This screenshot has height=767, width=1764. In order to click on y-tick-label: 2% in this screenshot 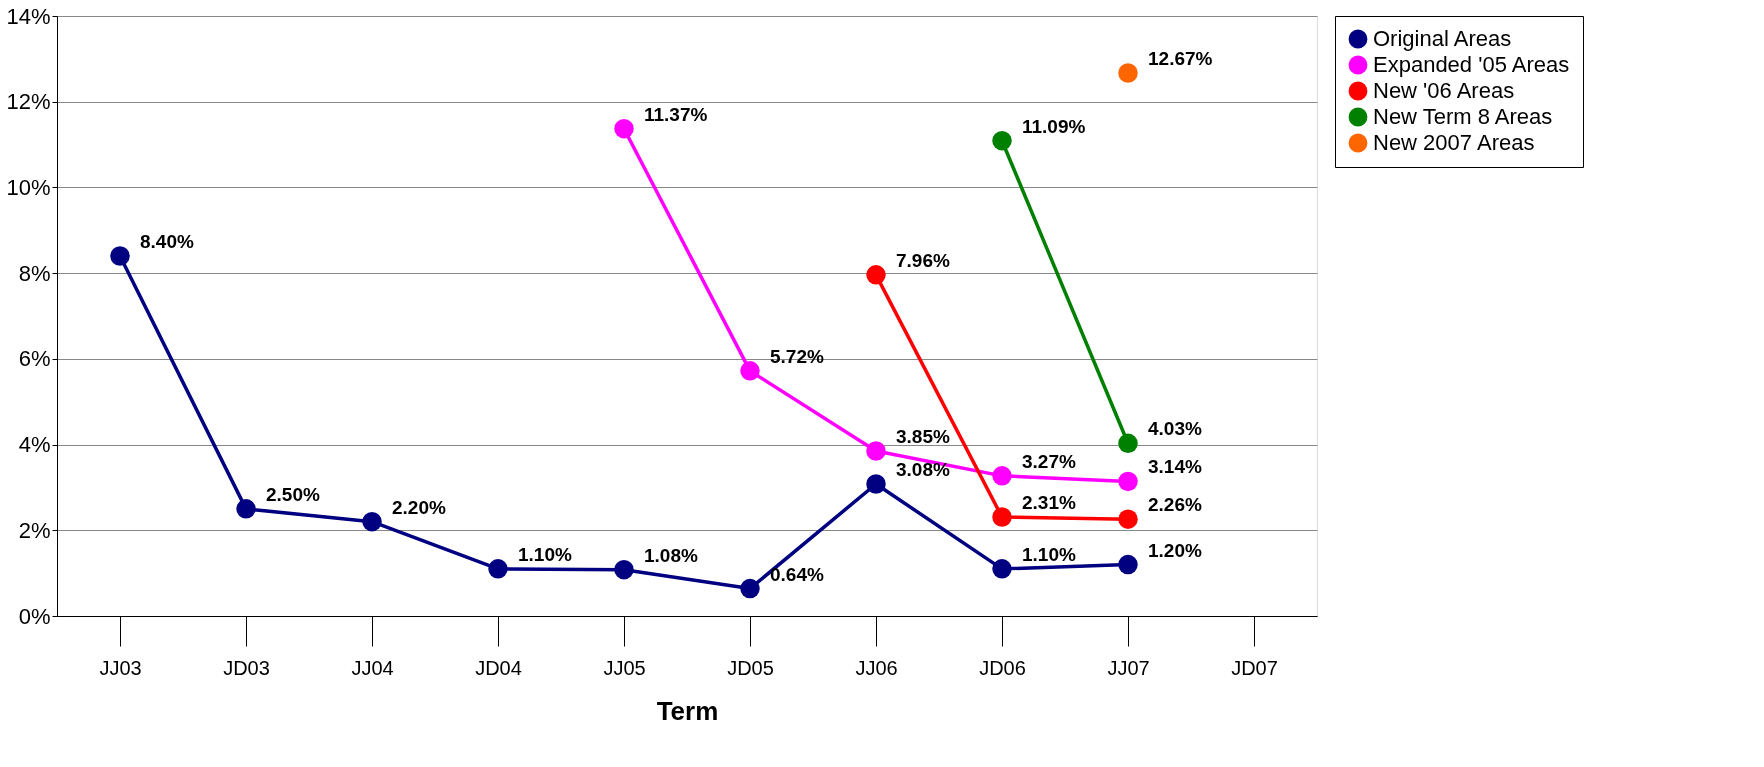, I will do `click(34, 530)`.